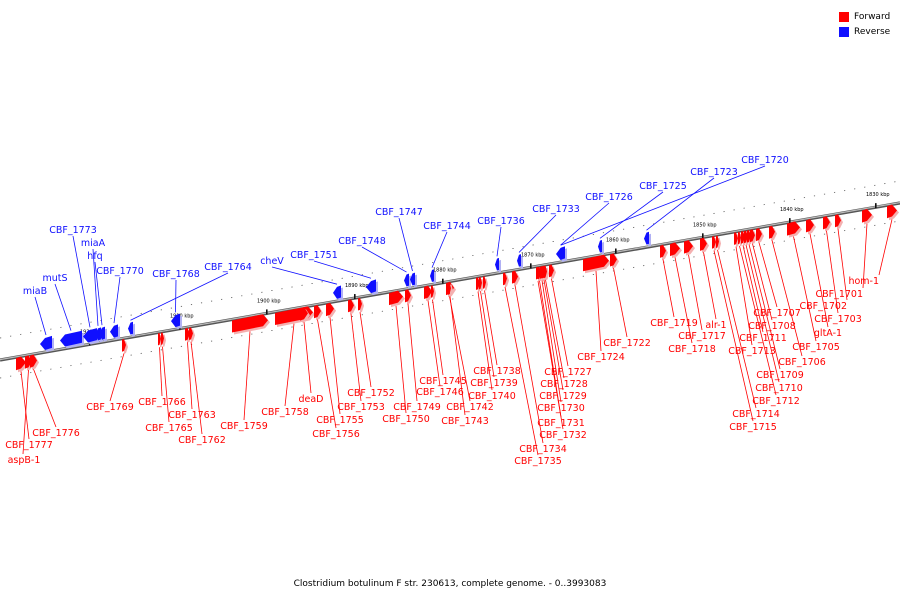  What do you see at coordinates (169, 428) in the screenshot?
I see `gene-label: CBF_1765` at bounding box center [169, 428].